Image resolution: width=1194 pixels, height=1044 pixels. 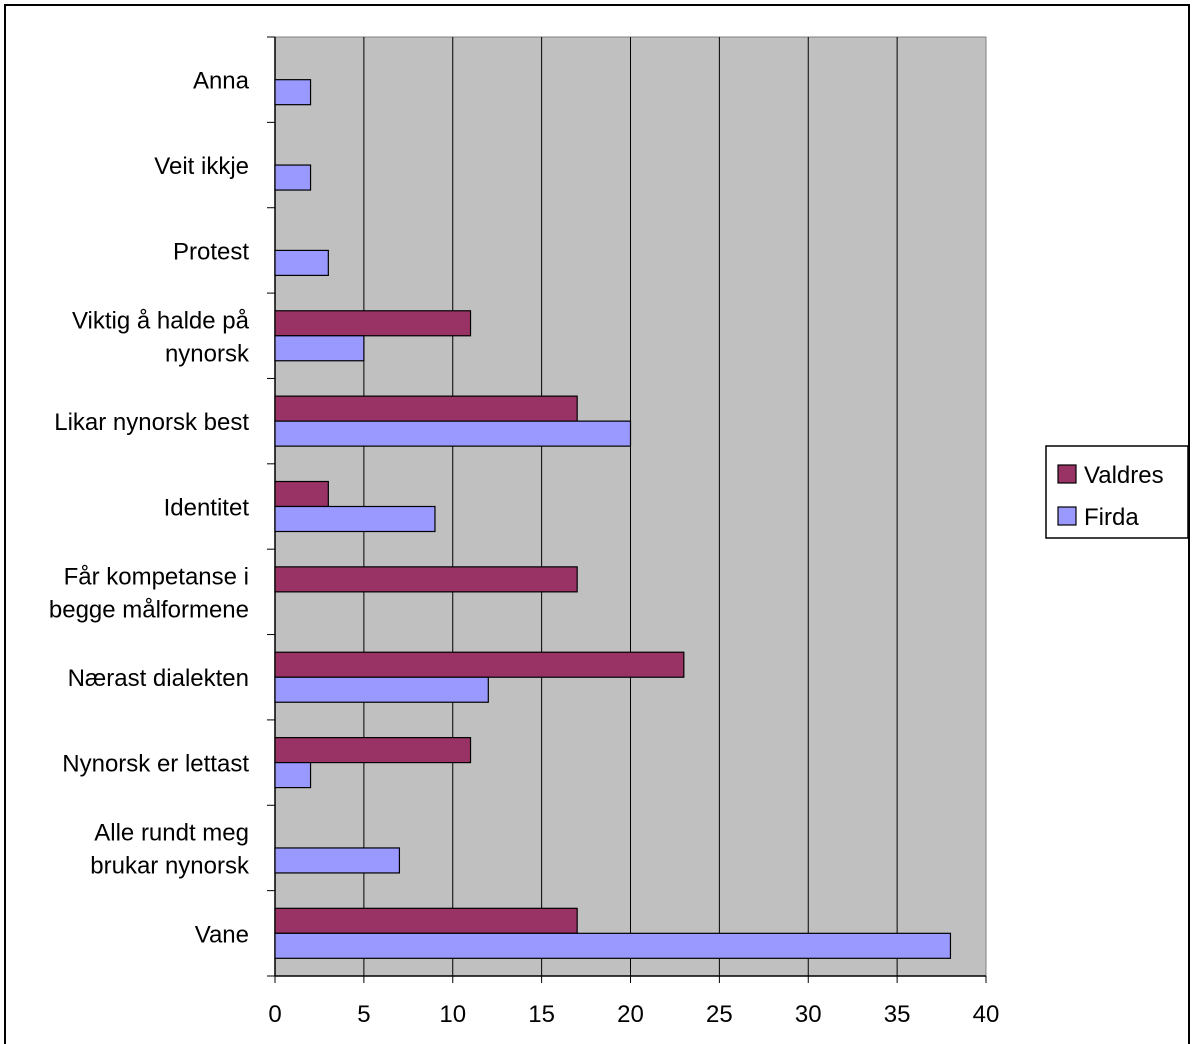 I want to click on category-label: nynorsk, so click(x=207, y=353).